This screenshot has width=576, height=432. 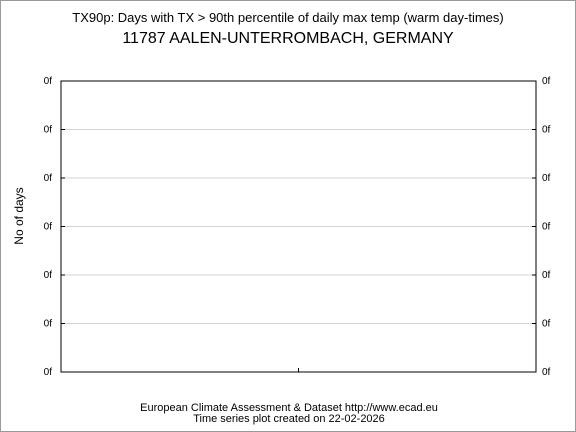 What do you see at coordinates (19, 215) in the screenshot?
I see `y-axis-label: No of days` at bounding box center [19, 215].